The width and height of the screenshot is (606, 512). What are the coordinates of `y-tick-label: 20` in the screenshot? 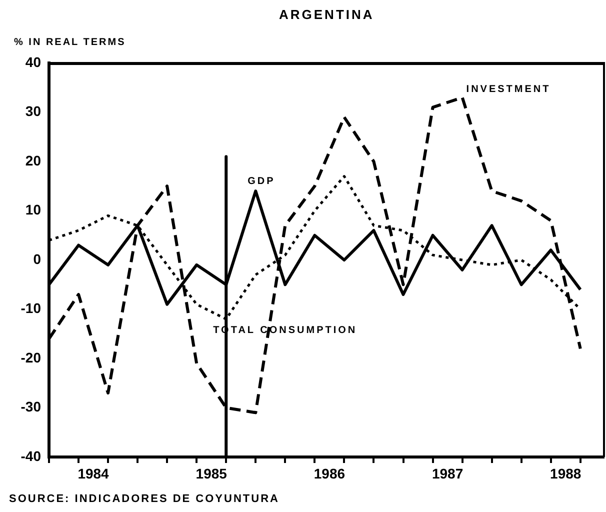 It's located at (33, 160).